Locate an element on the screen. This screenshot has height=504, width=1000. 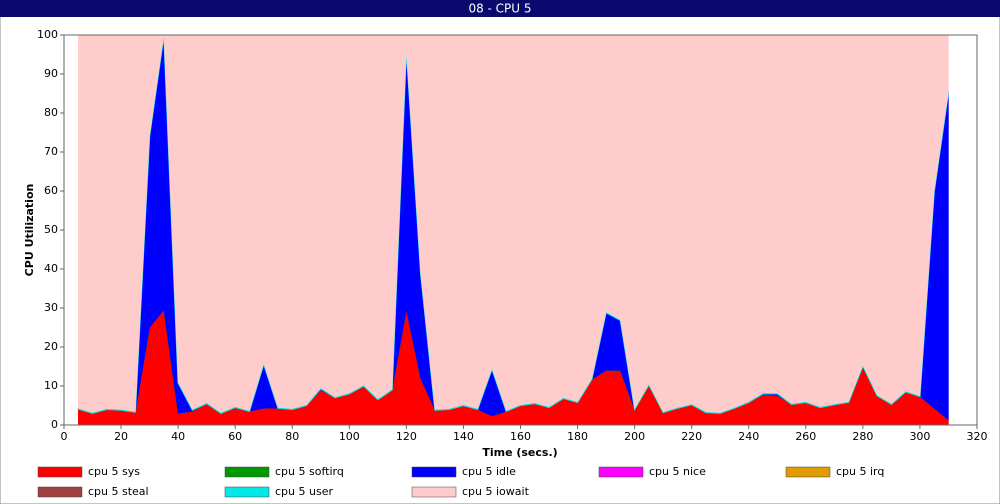
x-tick-label: 320 is located at coordinates (977, 436).